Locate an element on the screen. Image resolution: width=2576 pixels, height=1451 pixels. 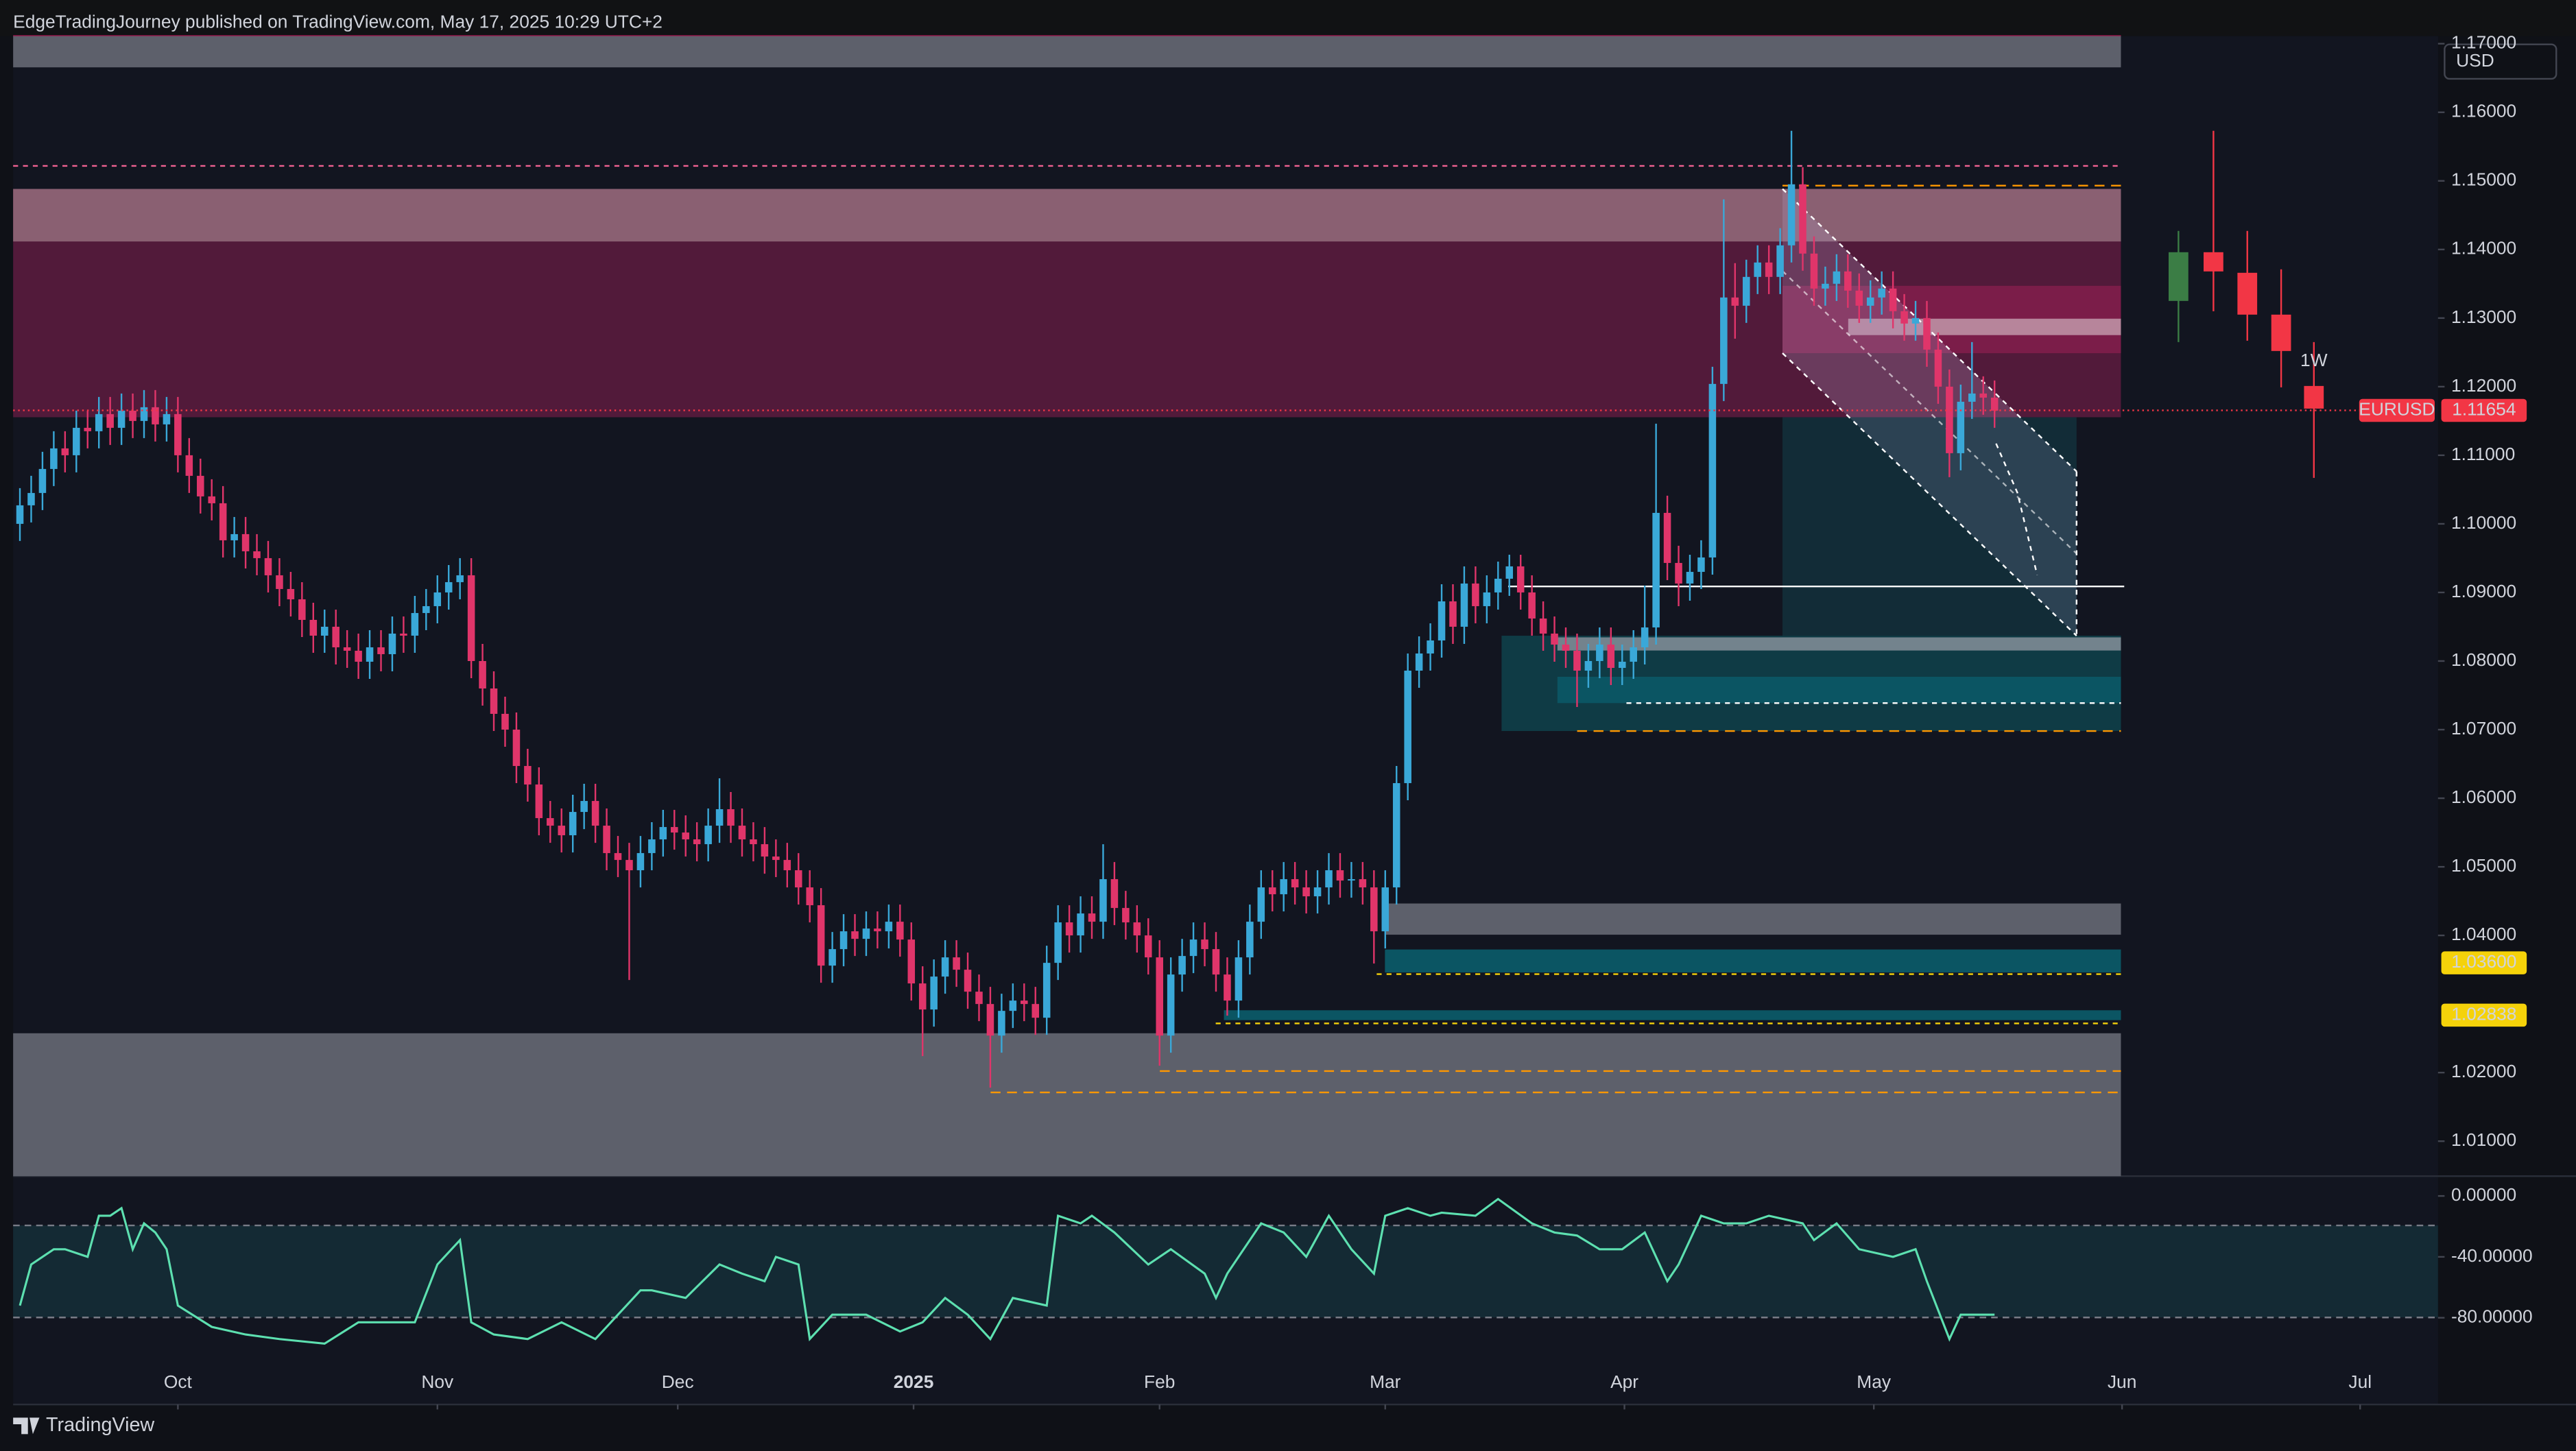
gray-zone is located at coordinates (1753, 919).